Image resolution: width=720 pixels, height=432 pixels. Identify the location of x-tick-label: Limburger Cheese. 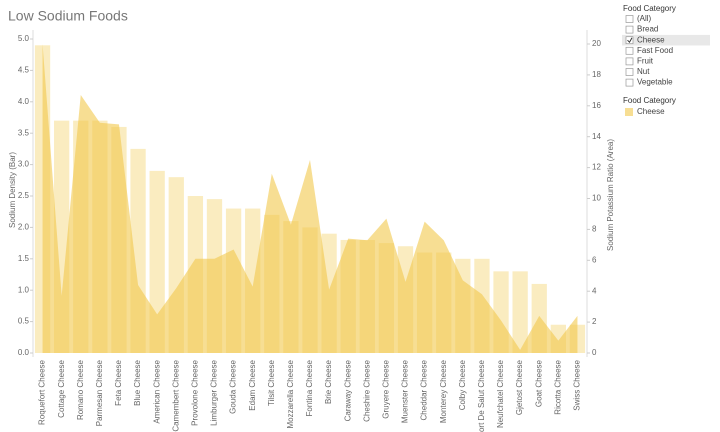
(214, 392).